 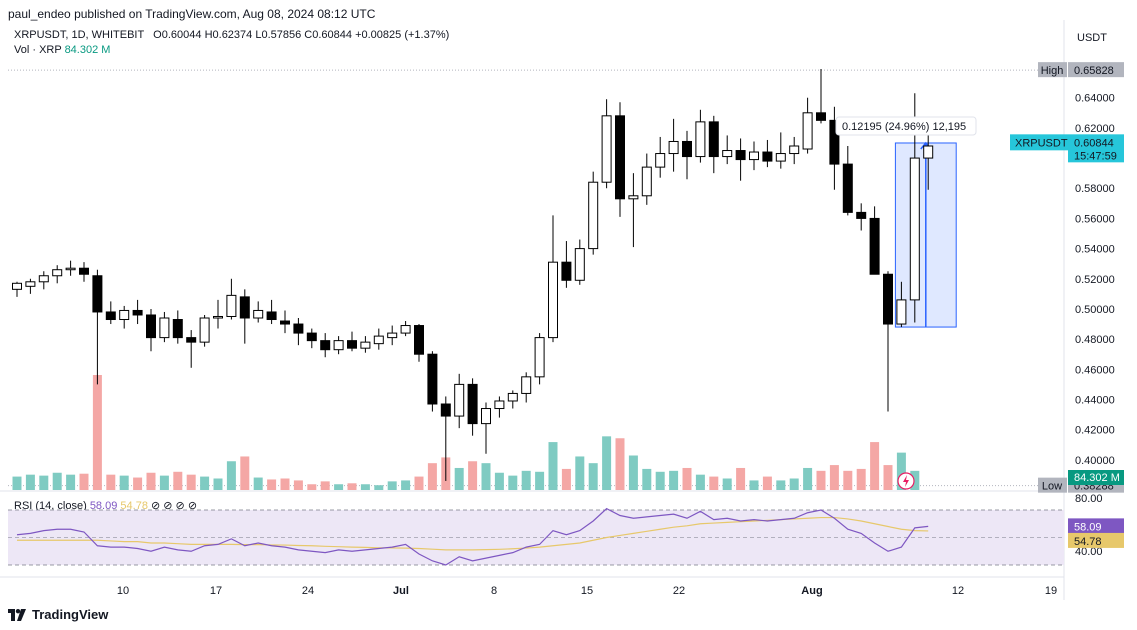 I want to click on rsi-value-box, so click(x=1096, y=526).